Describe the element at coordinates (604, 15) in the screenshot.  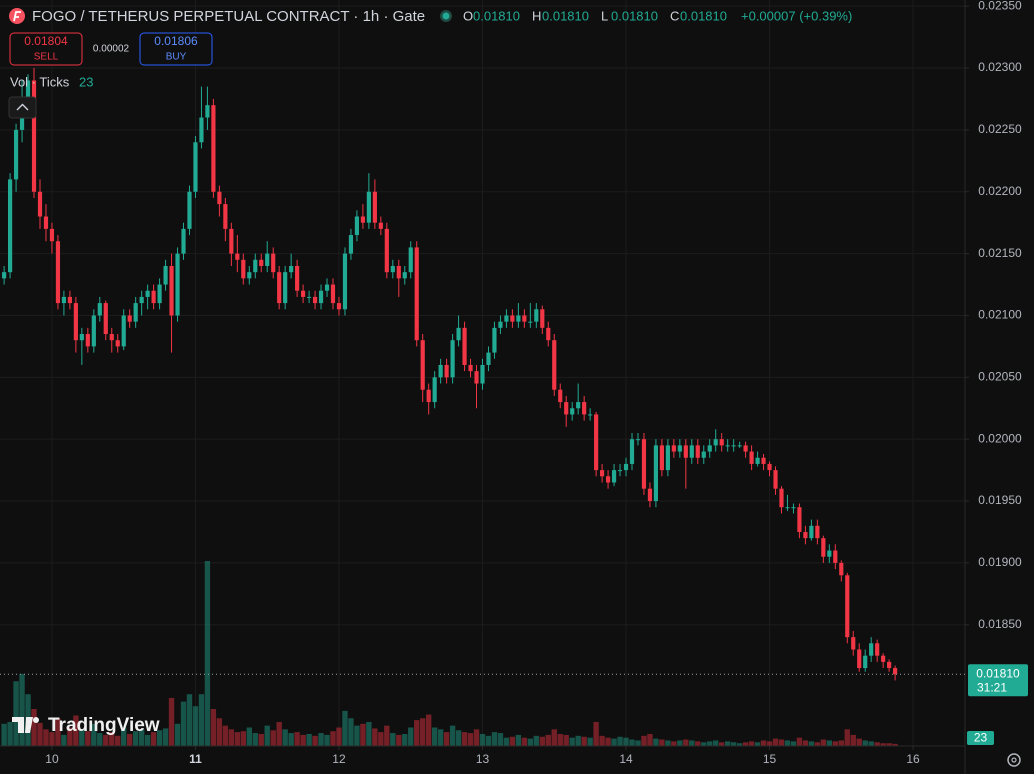
I see `ohlc-key: L` at that location.